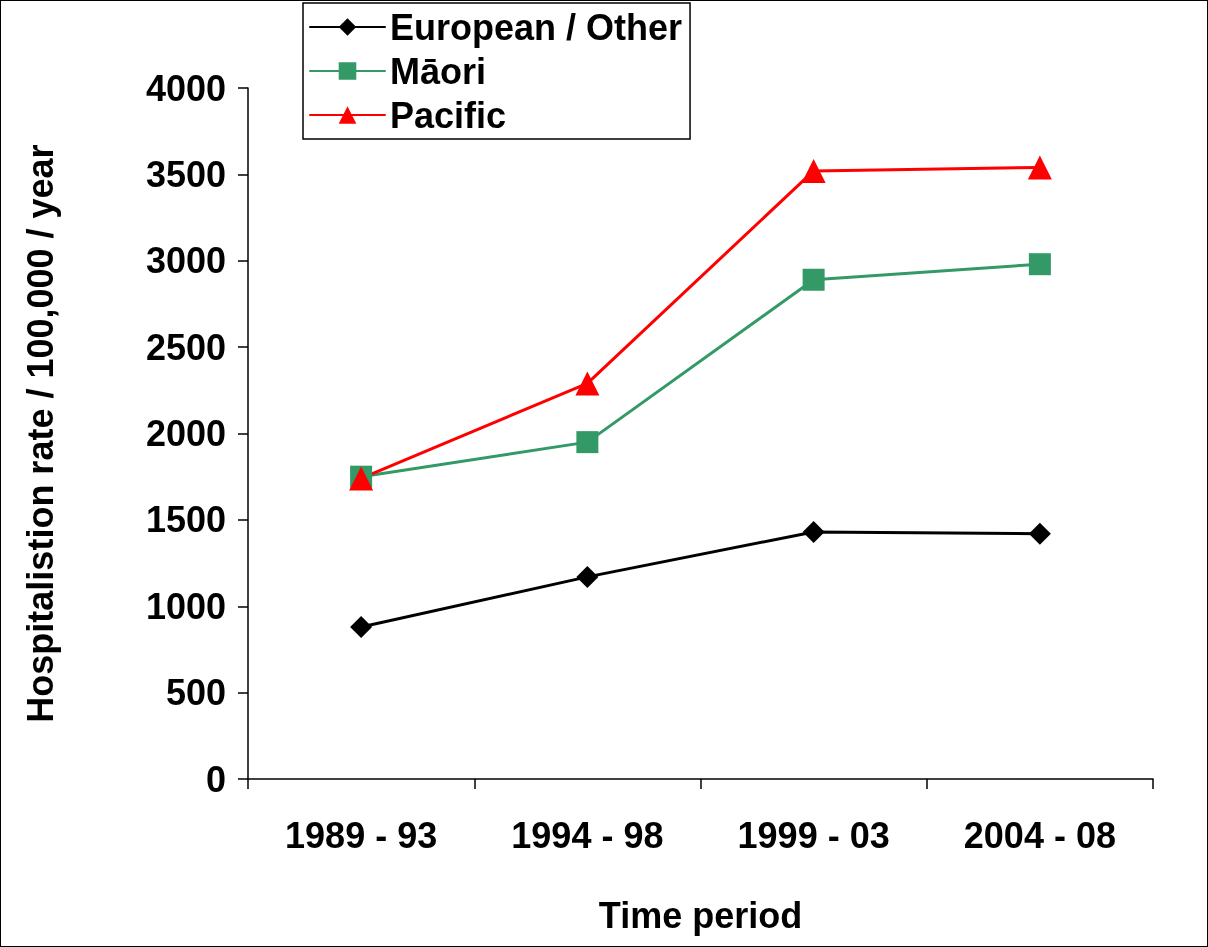 The width and height of the screenshot is (1208, 947). I want to click on legend-label: Māori, so click(438, 71).